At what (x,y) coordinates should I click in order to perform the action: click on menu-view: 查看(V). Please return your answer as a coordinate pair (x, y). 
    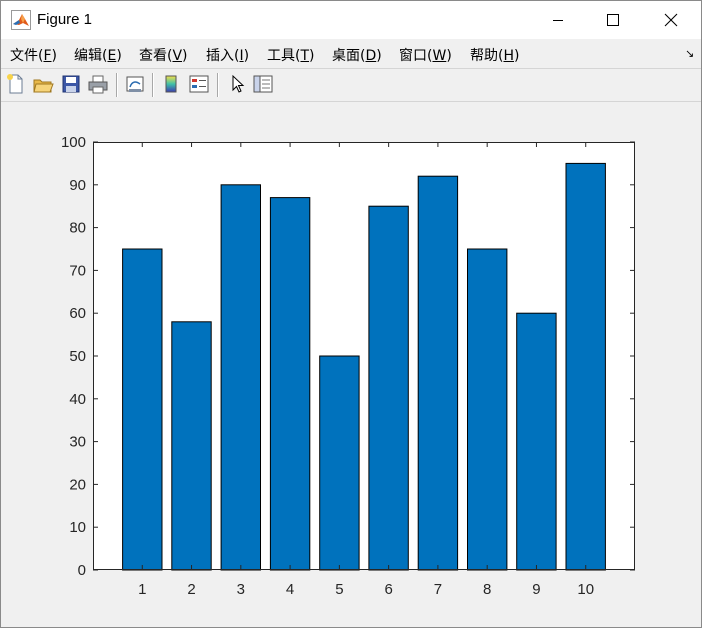
    Looking at the image, I should click on (163, 56).